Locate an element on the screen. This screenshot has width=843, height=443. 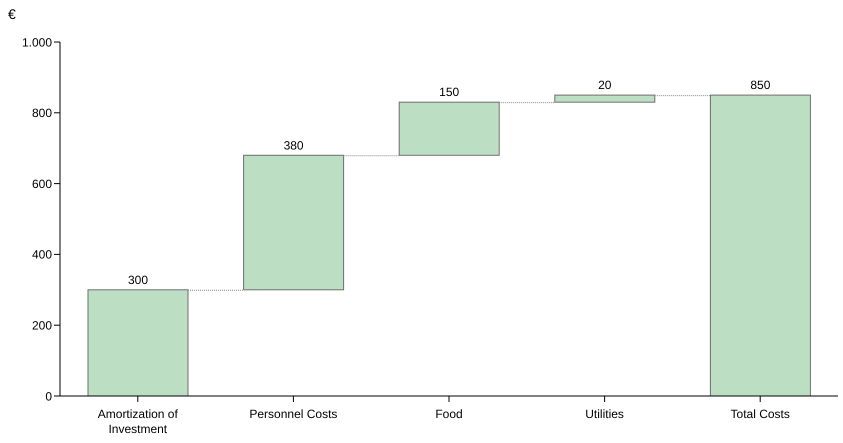
x-tick-label: Personnel Costs is located at coordinates (293, 414).